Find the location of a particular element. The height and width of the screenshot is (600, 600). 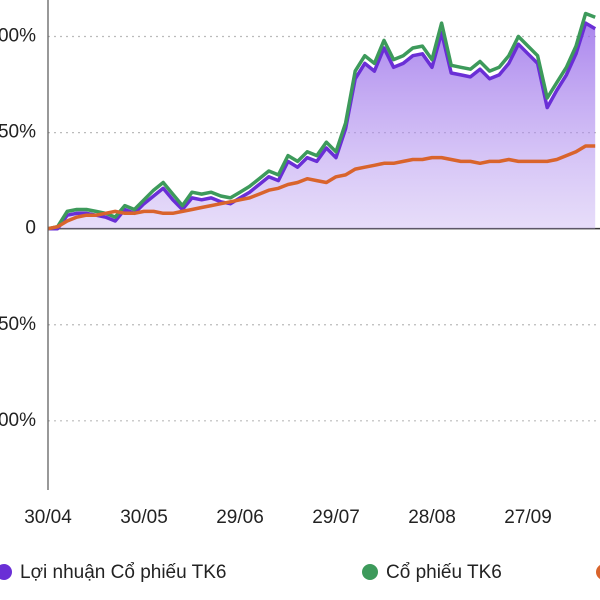

y-tick-label: 0 is located at coordinates (30, 228).